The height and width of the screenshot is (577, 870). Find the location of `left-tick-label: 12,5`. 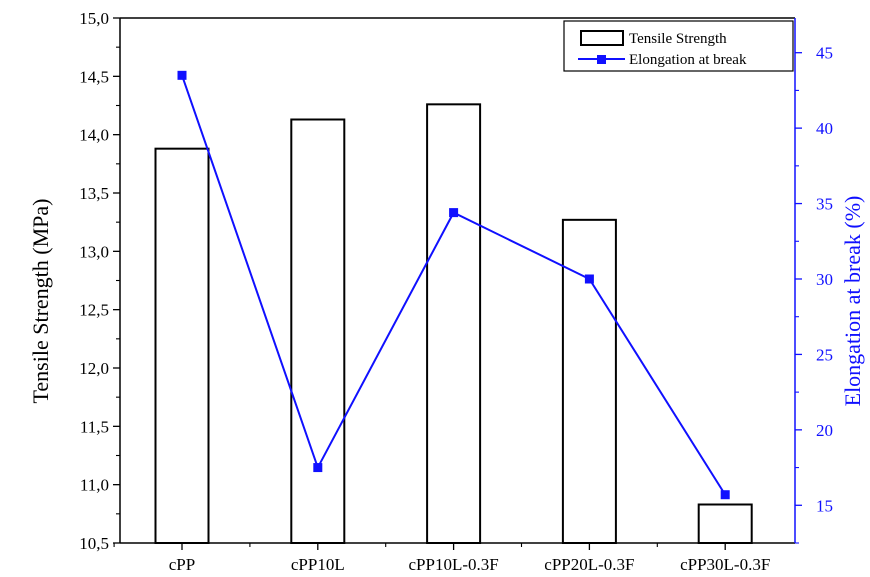

left-tick-label: 12,5 is located at coordinates (94, 310).